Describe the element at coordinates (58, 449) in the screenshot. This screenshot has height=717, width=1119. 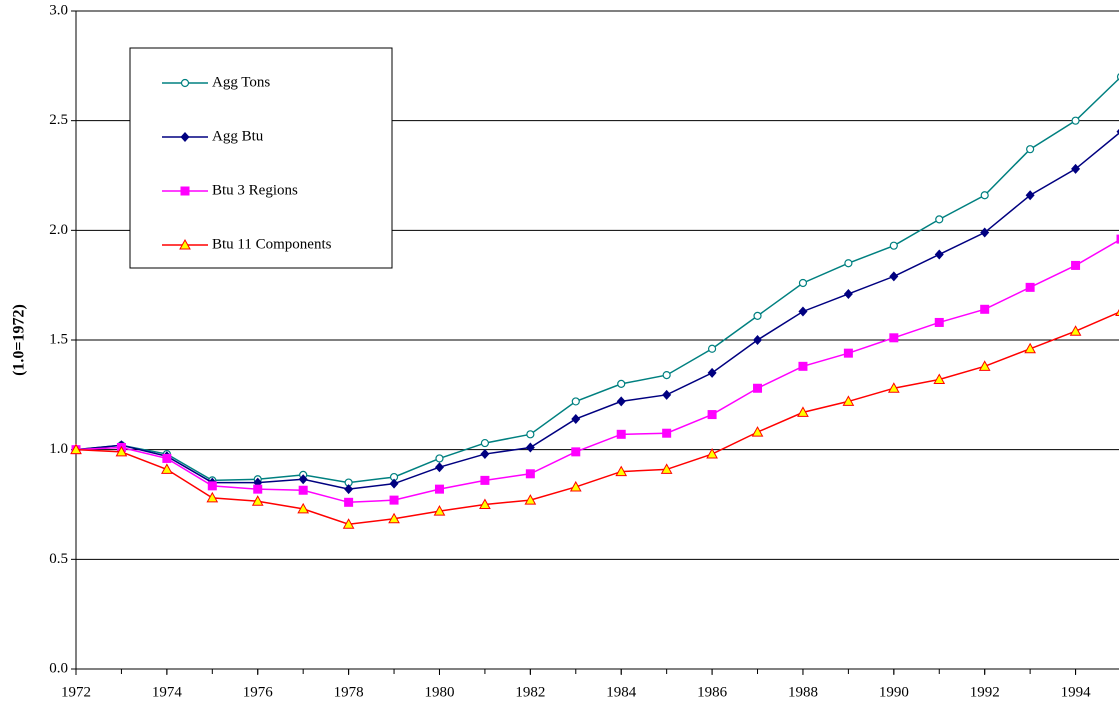
I see `y-tick-label: 1.0` at that location.